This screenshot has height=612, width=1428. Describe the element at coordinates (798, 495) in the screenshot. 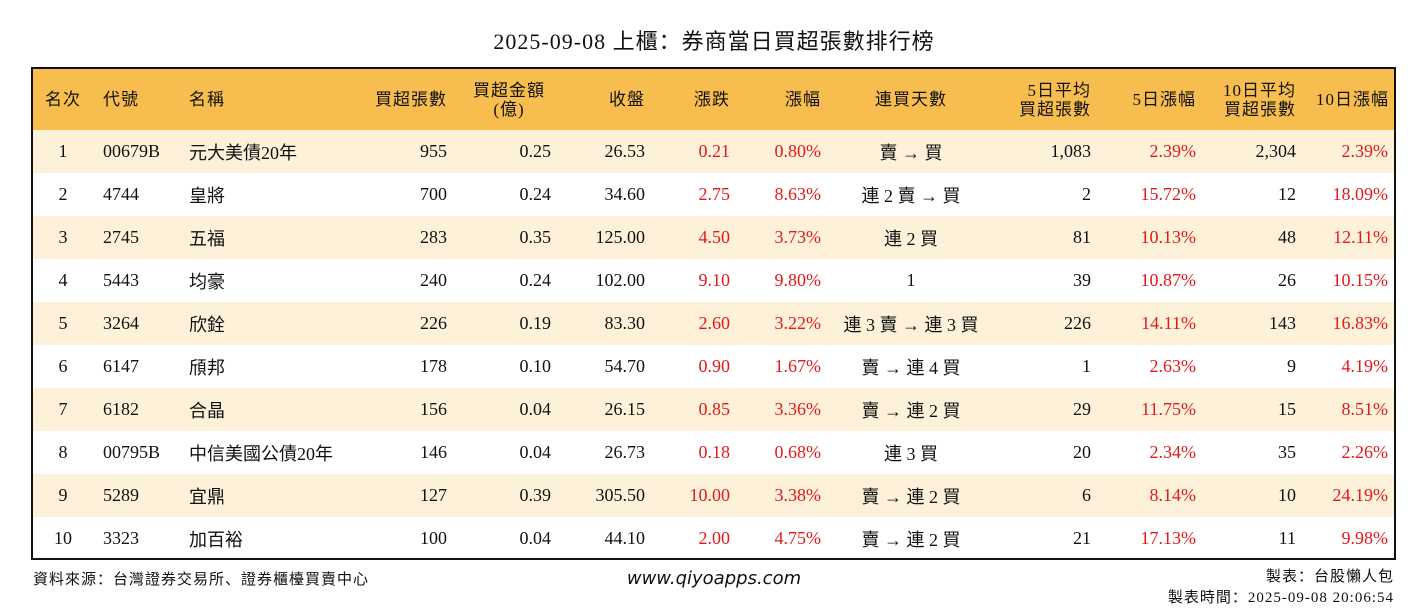

I see `cell-change-pct: 3.38%` at that location.